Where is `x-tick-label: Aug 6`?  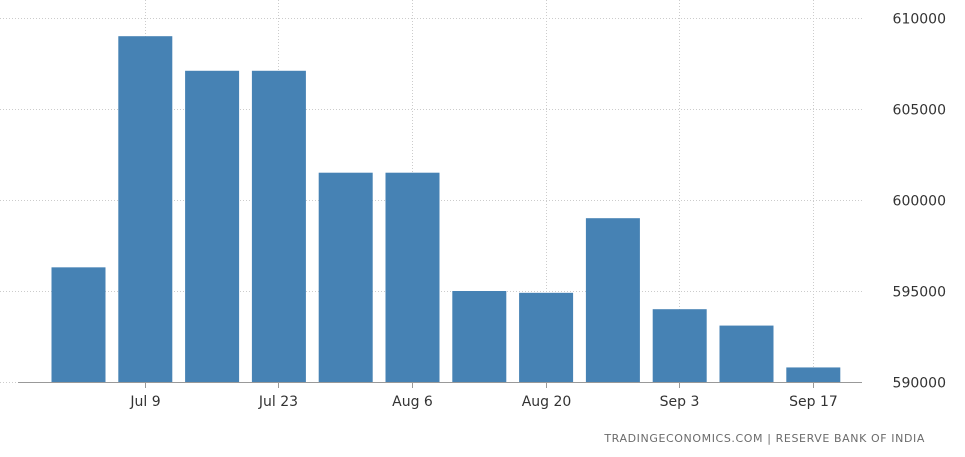 x-tick-label: Aug 6 is located at coordinates (412, 402).